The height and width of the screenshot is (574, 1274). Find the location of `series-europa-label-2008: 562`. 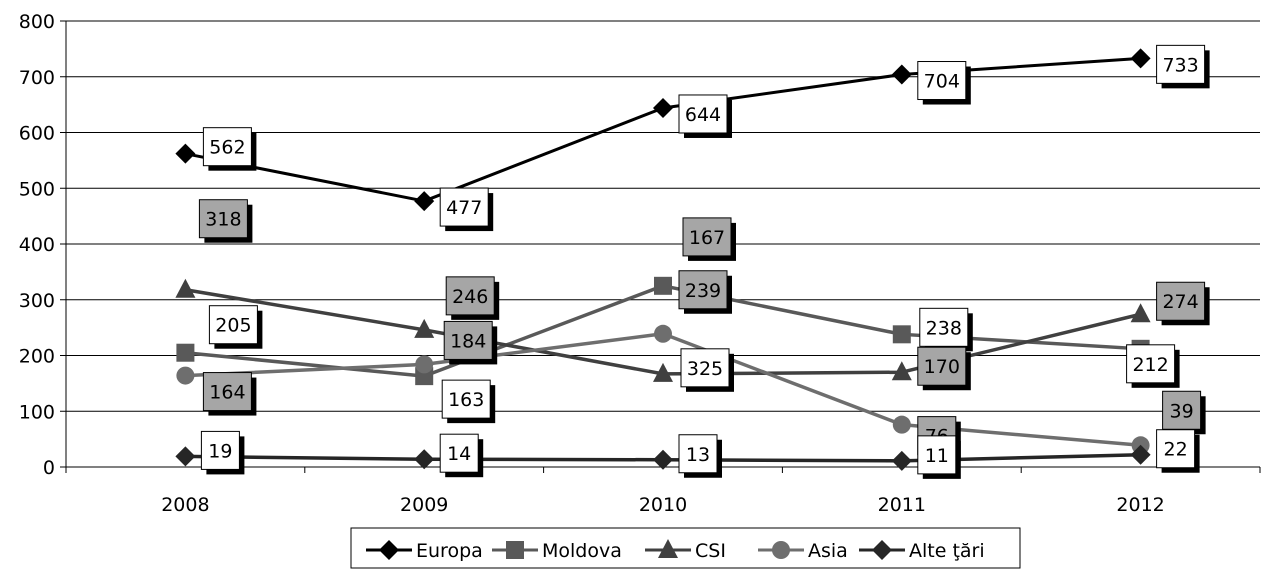

series-europa-label-2008: 562 is located at coordinates (229, 149).